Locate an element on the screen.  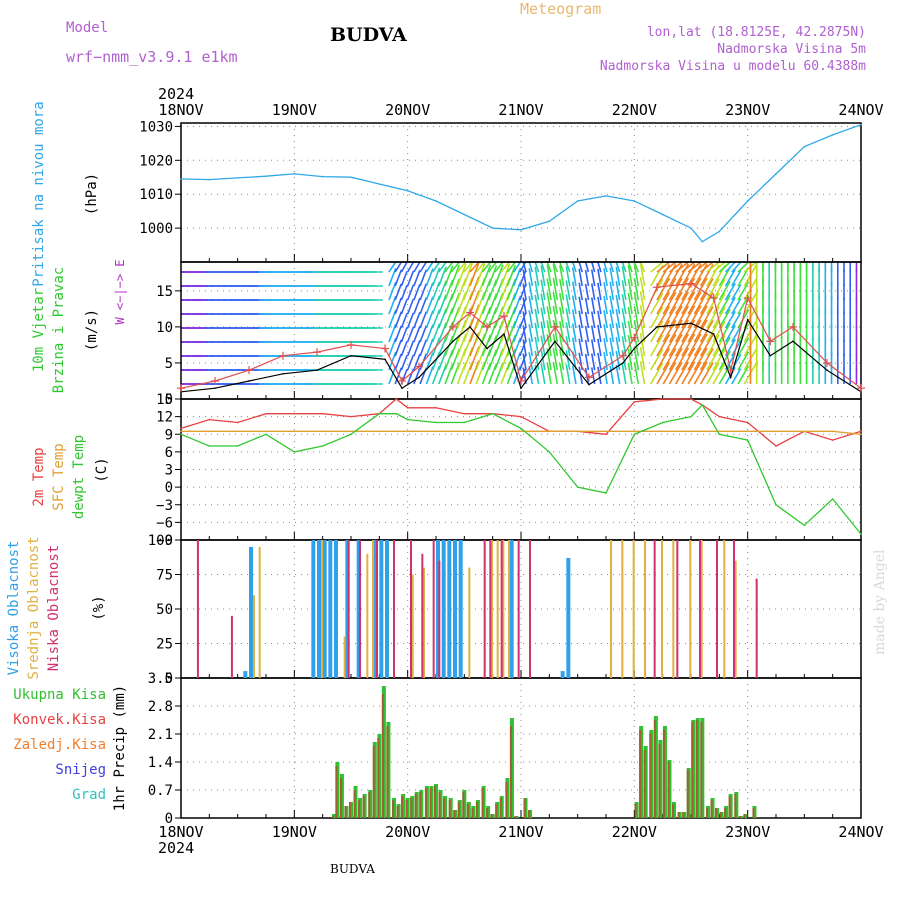
time-label-bottom-4: 22NOV is located at coordinates (634, 832).